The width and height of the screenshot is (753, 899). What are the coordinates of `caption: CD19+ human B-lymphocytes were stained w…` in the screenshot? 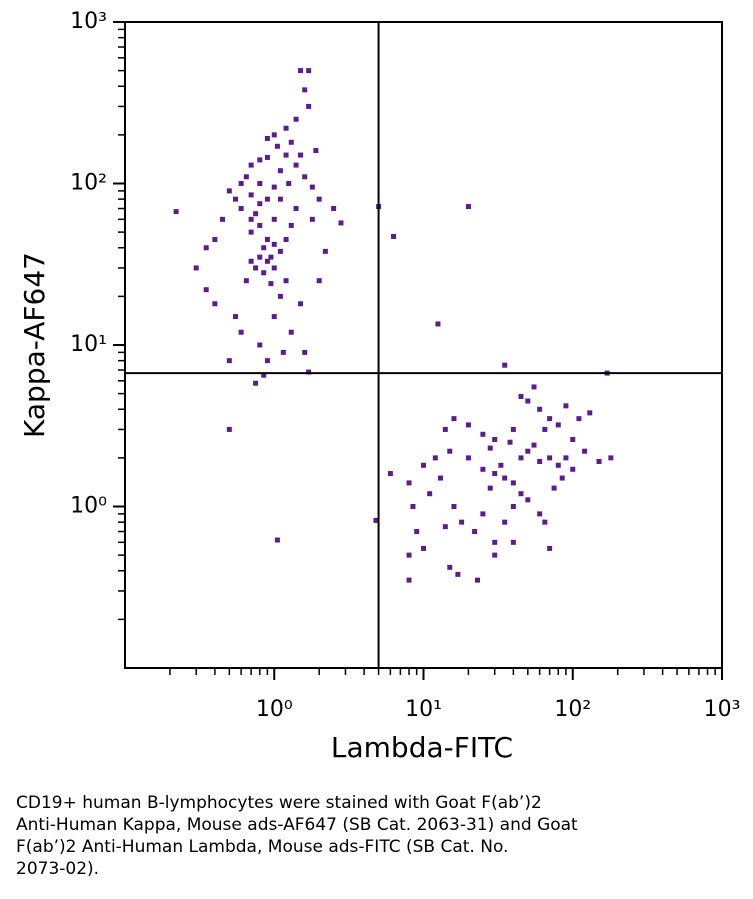 It's located at (366, 836).